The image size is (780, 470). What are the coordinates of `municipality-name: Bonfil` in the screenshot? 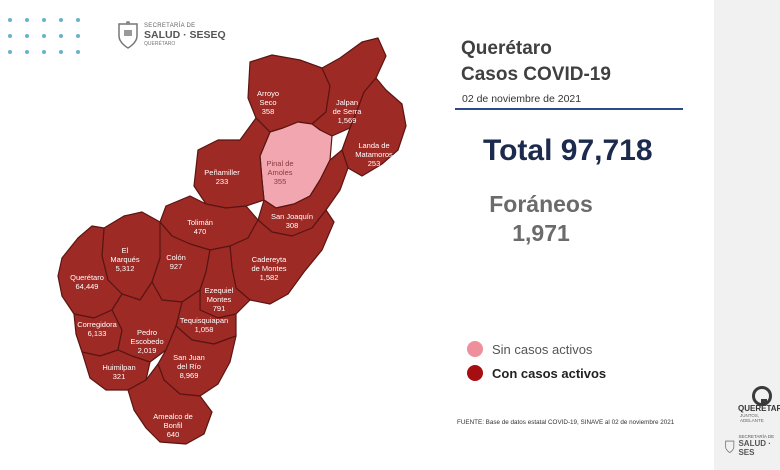 It's located at (173, 425).